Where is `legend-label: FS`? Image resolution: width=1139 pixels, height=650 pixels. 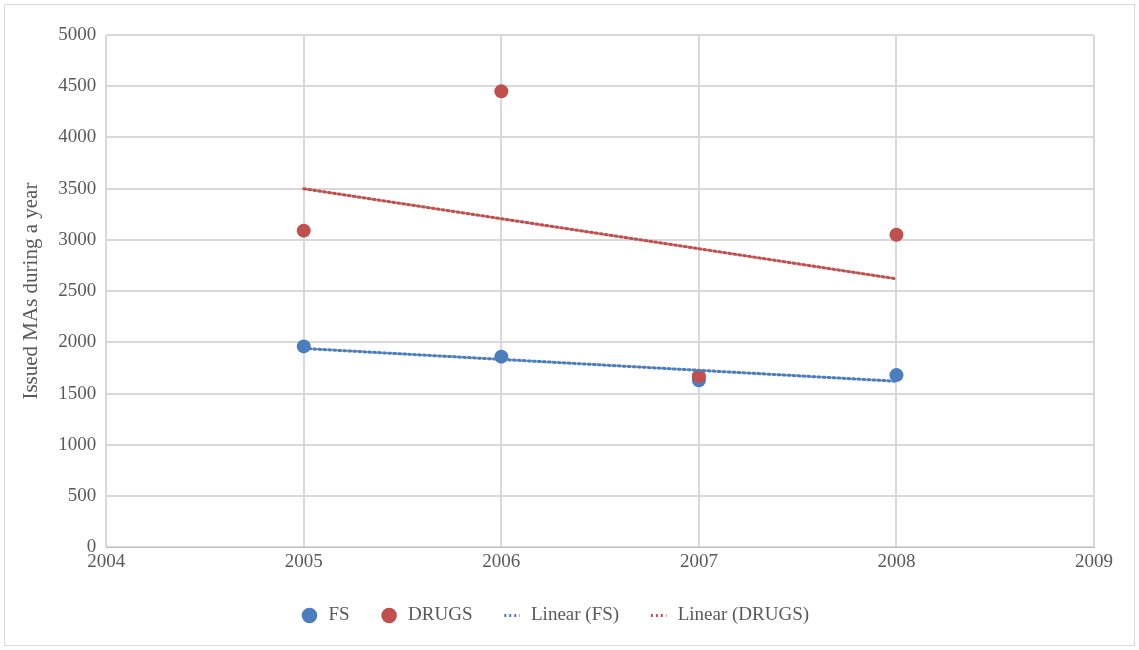
legend-label: FS is located at coordinates (339, 614).